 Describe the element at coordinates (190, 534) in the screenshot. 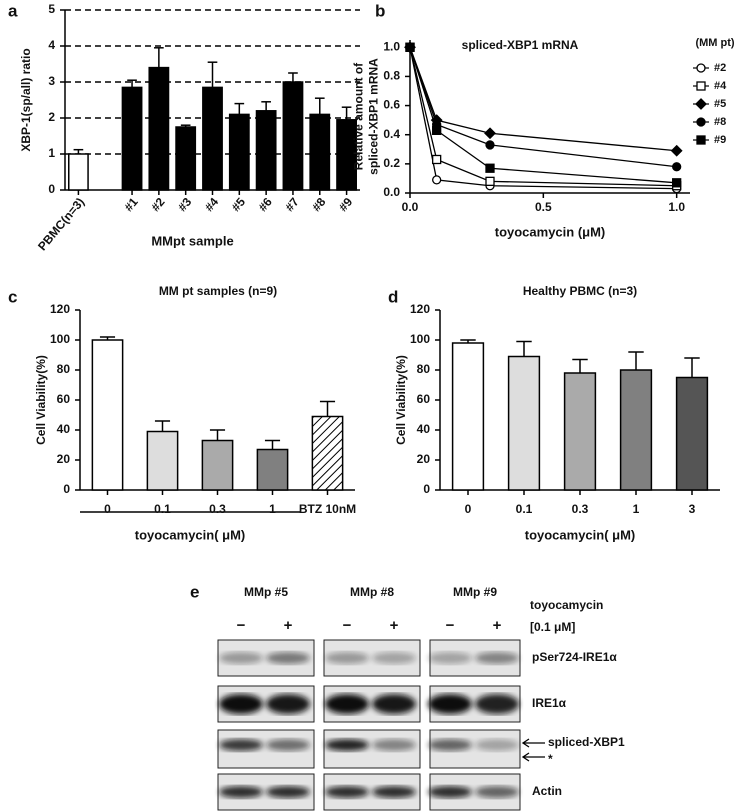

I see `x-axis-label: toyocamycin( μM)` at that location.